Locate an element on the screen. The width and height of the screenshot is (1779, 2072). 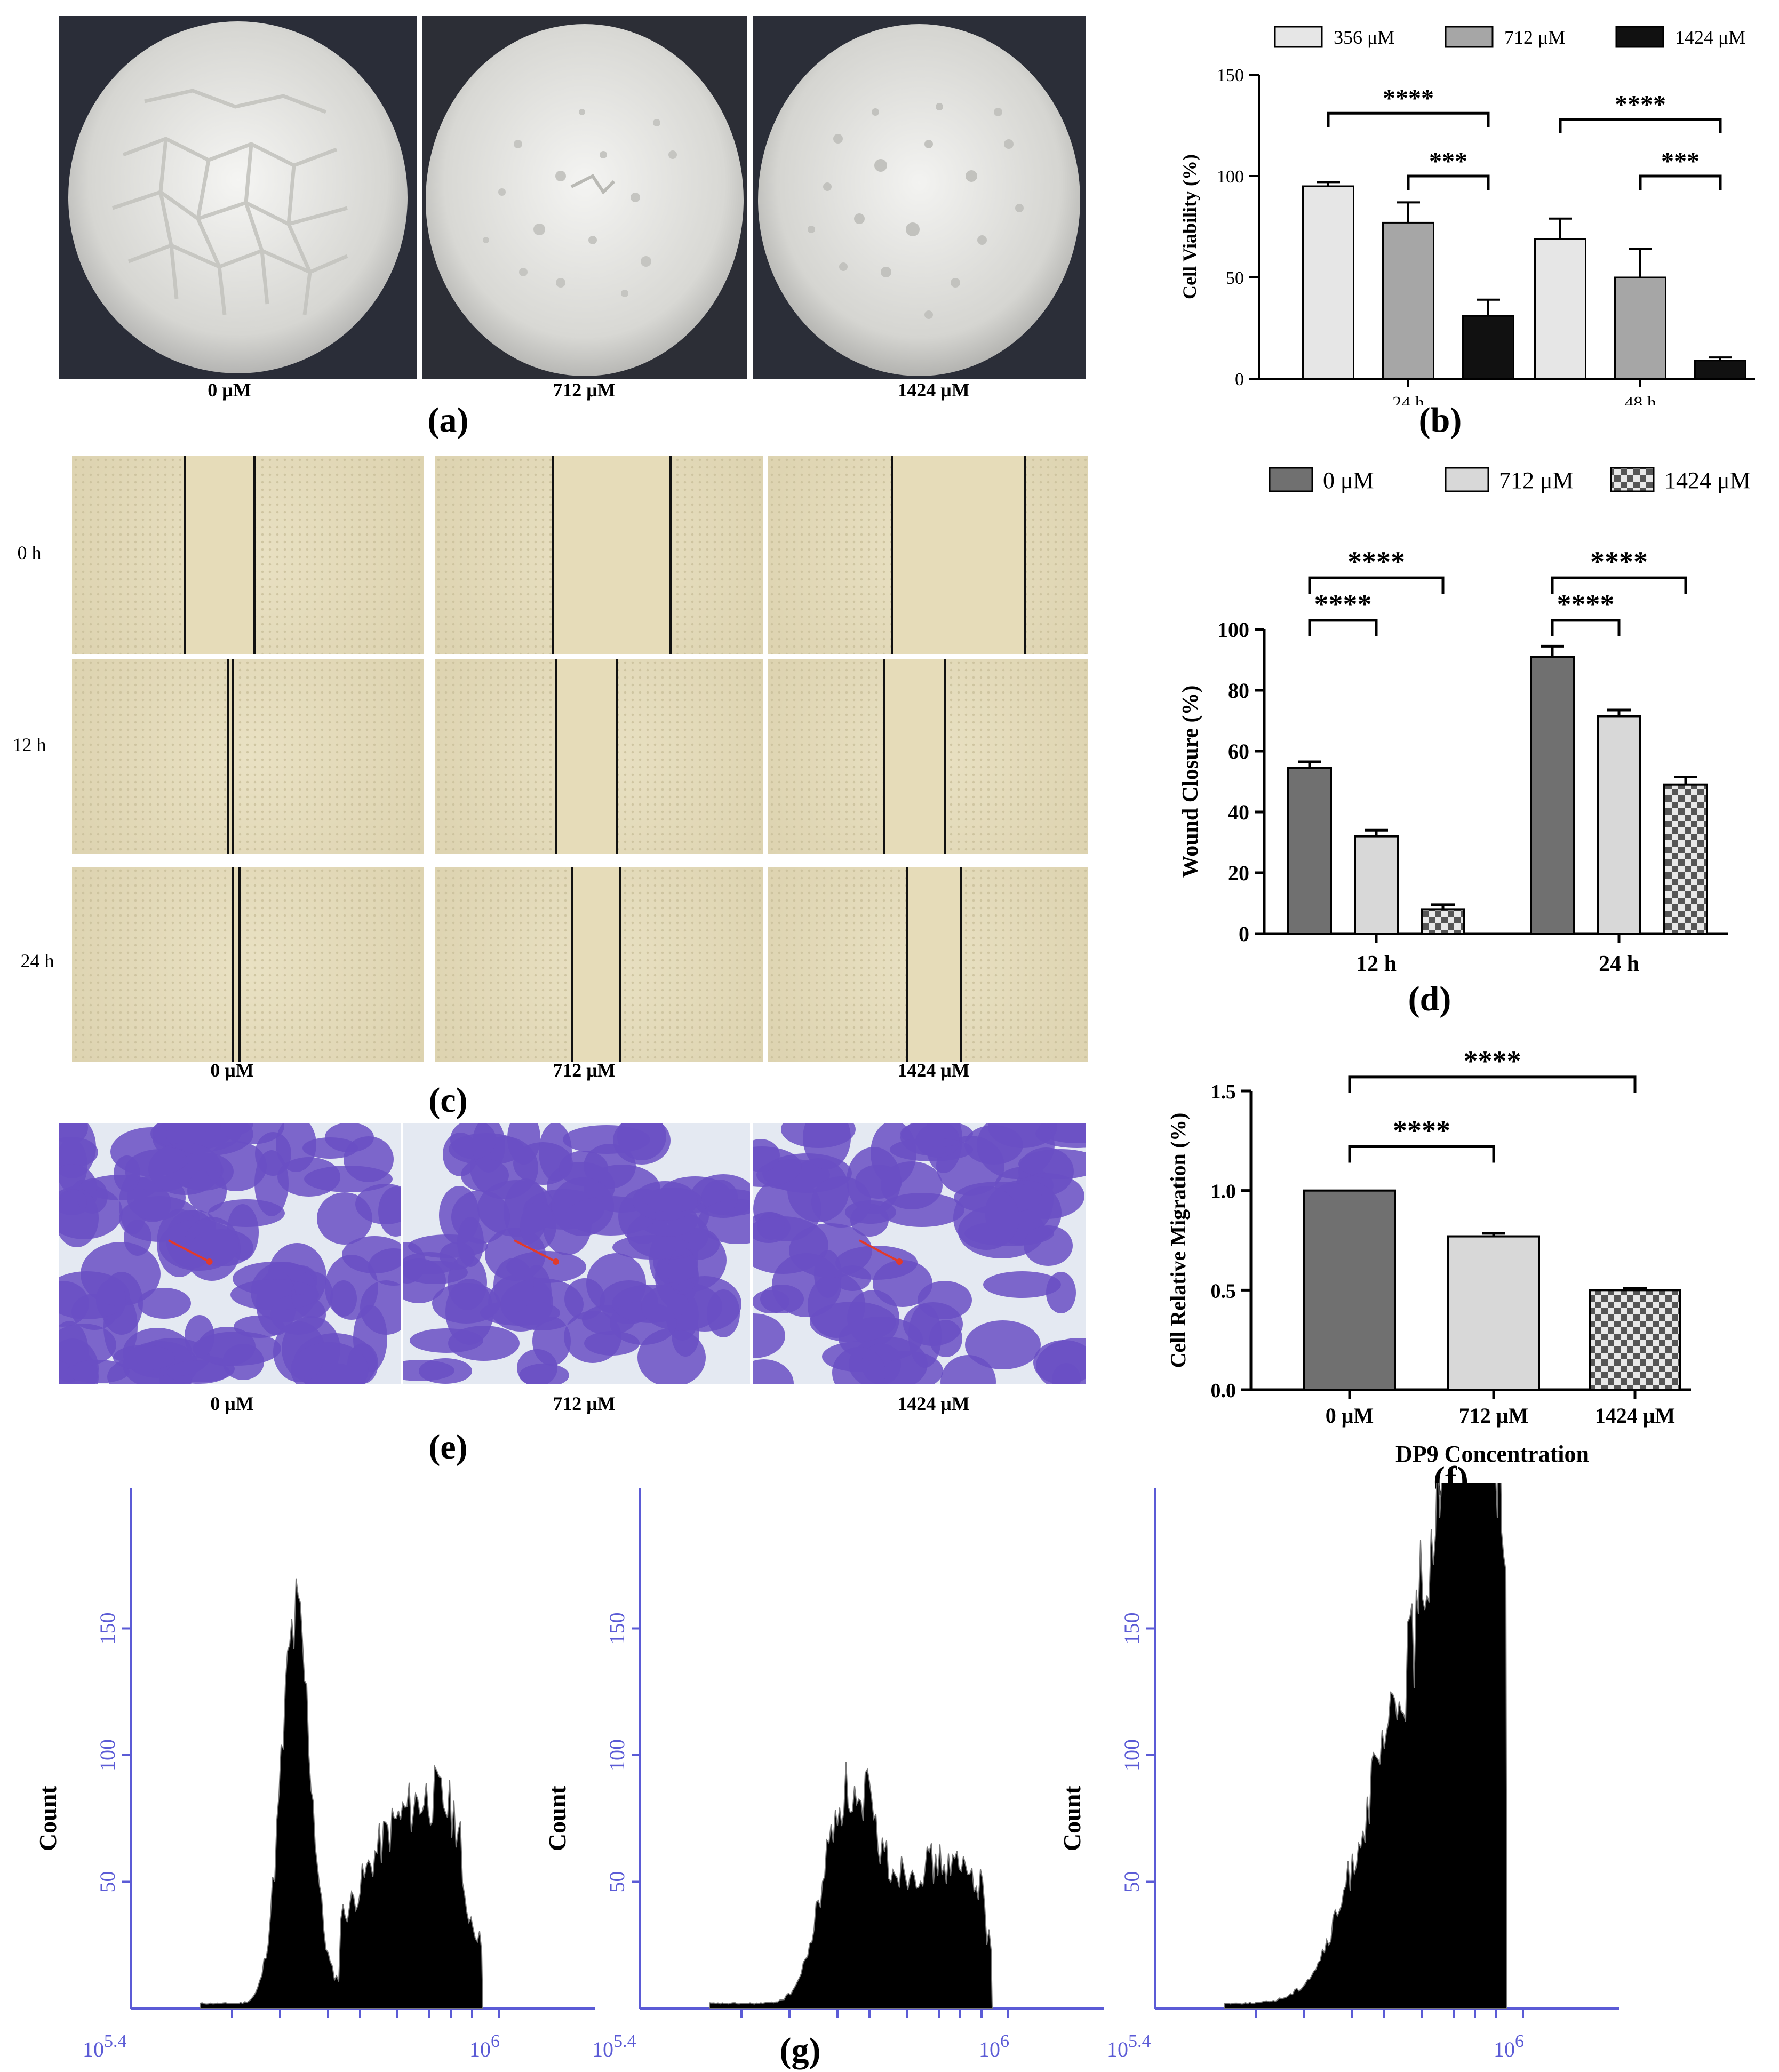
sig-f-0-bracket is located at coordinates (1422, 1154).